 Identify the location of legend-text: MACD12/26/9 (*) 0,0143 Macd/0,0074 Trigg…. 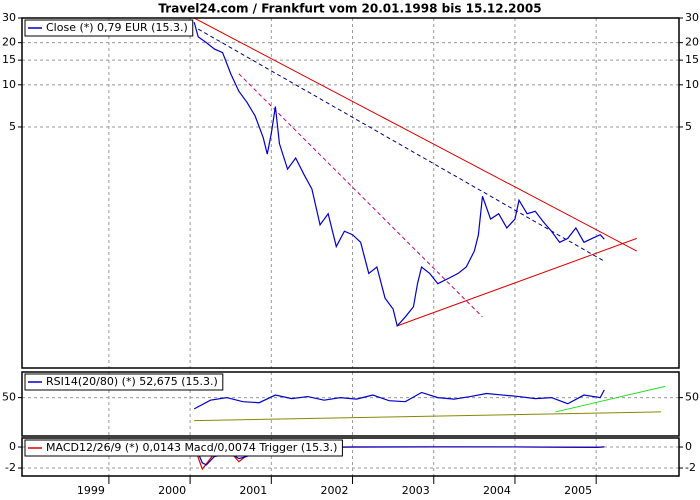
(191, 447).